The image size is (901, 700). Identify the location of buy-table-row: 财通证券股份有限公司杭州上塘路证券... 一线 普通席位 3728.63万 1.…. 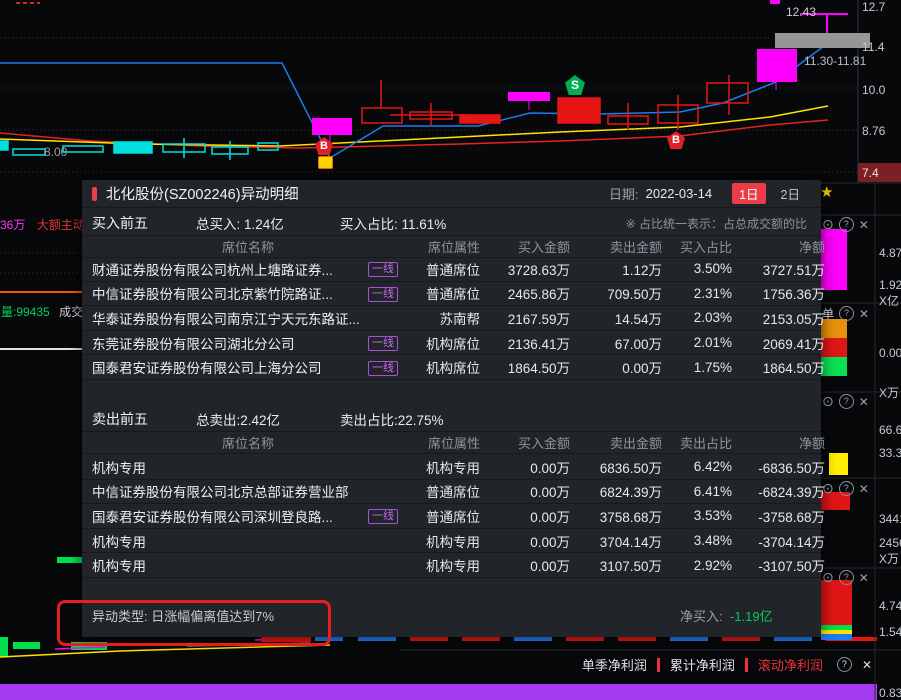
(453, 269).